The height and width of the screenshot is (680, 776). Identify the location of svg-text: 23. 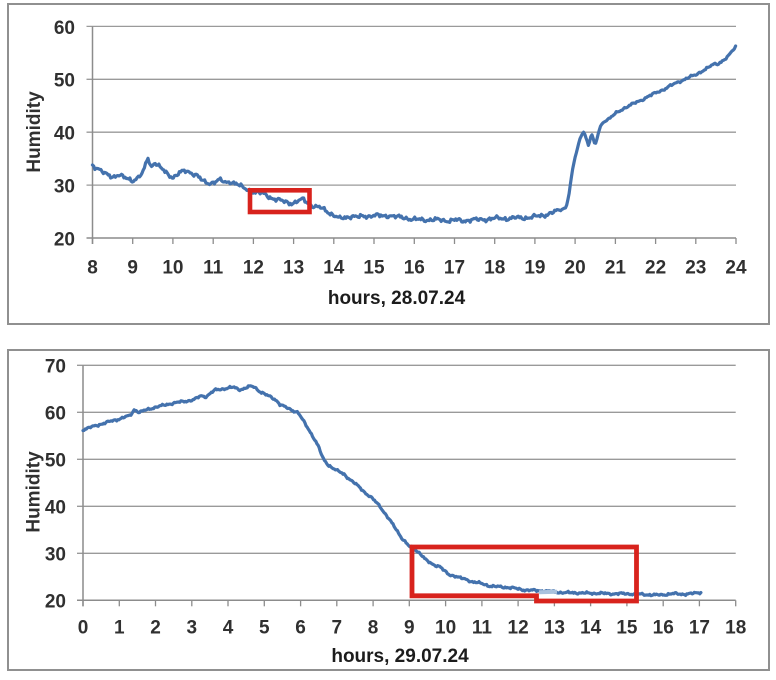
(695, 268).